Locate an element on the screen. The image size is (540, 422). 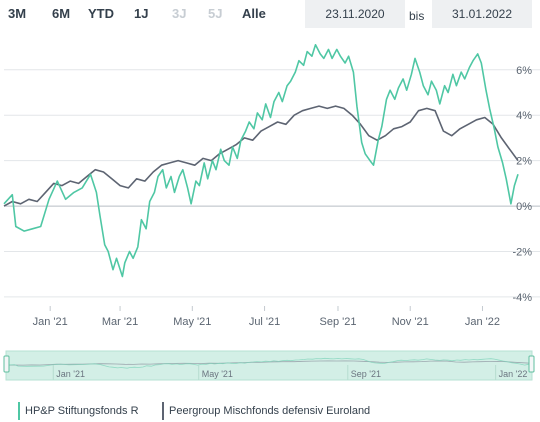
navigator-tick-label: Jan '21 is located at coordinates (70, 374).